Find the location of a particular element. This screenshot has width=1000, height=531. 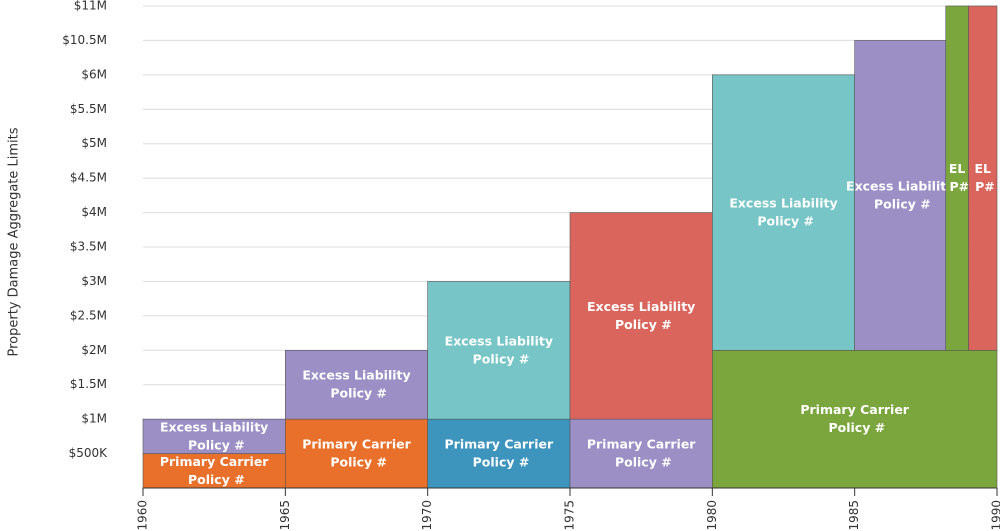

y-axis-label: Property Damage Aggregate Limits is located at coordinates (14, 241).